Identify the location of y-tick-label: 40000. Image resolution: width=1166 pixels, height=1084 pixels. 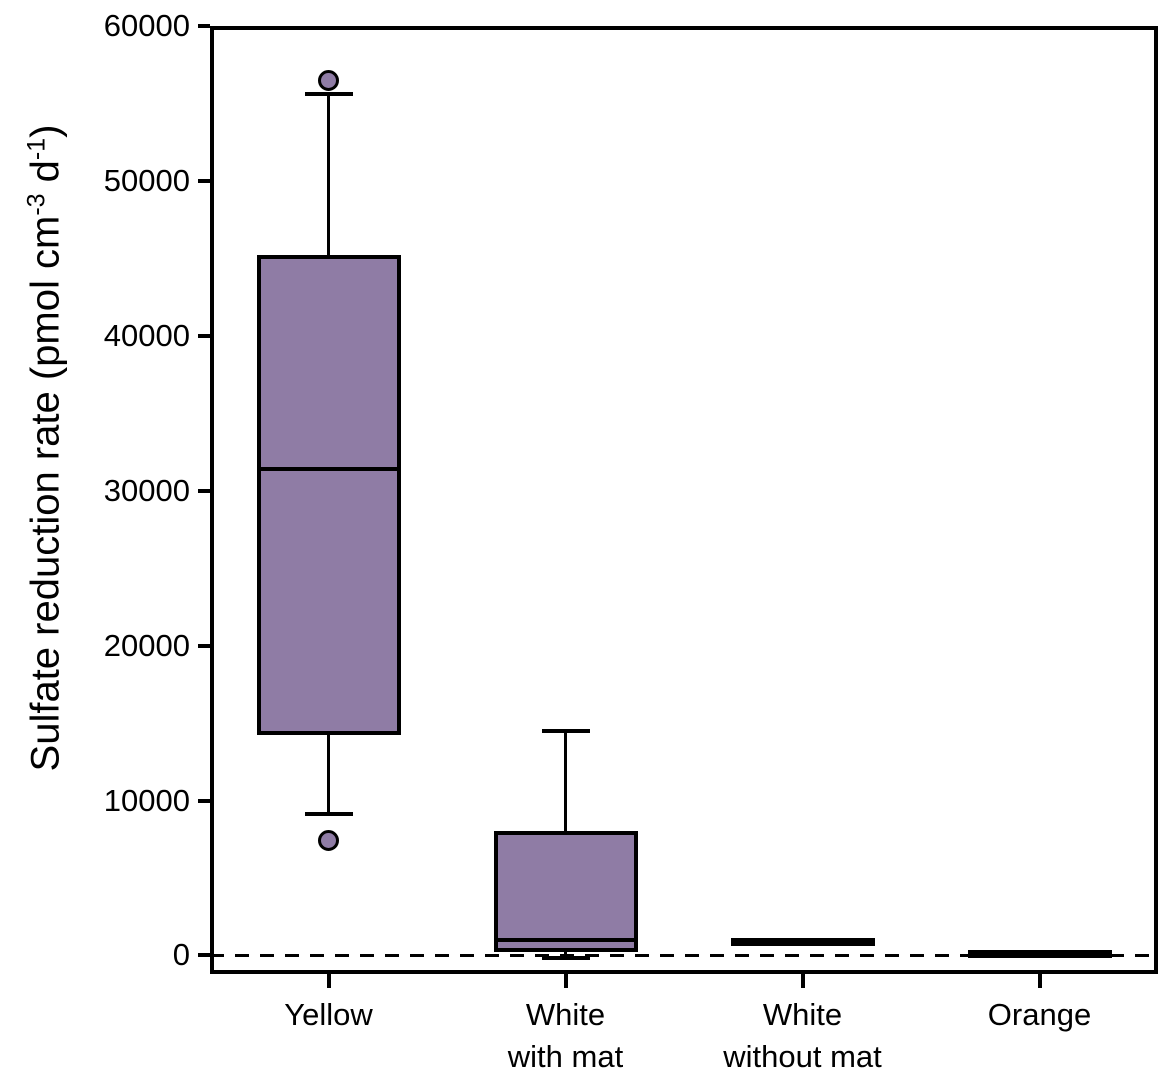
(146, 335).